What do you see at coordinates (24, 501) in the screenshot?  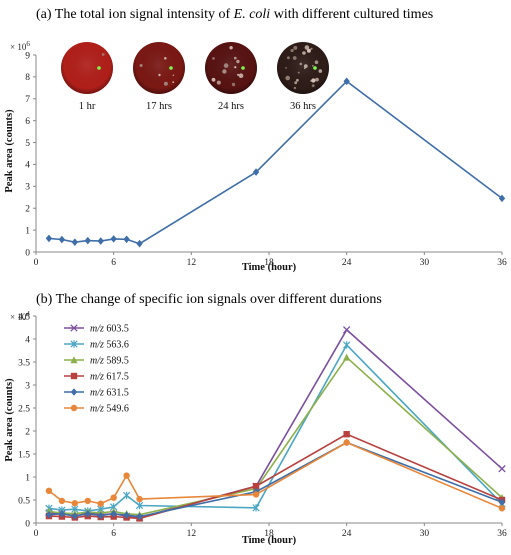 I see `chart-b-y-tick-label: 0.5` at bounding box center [24, 501].